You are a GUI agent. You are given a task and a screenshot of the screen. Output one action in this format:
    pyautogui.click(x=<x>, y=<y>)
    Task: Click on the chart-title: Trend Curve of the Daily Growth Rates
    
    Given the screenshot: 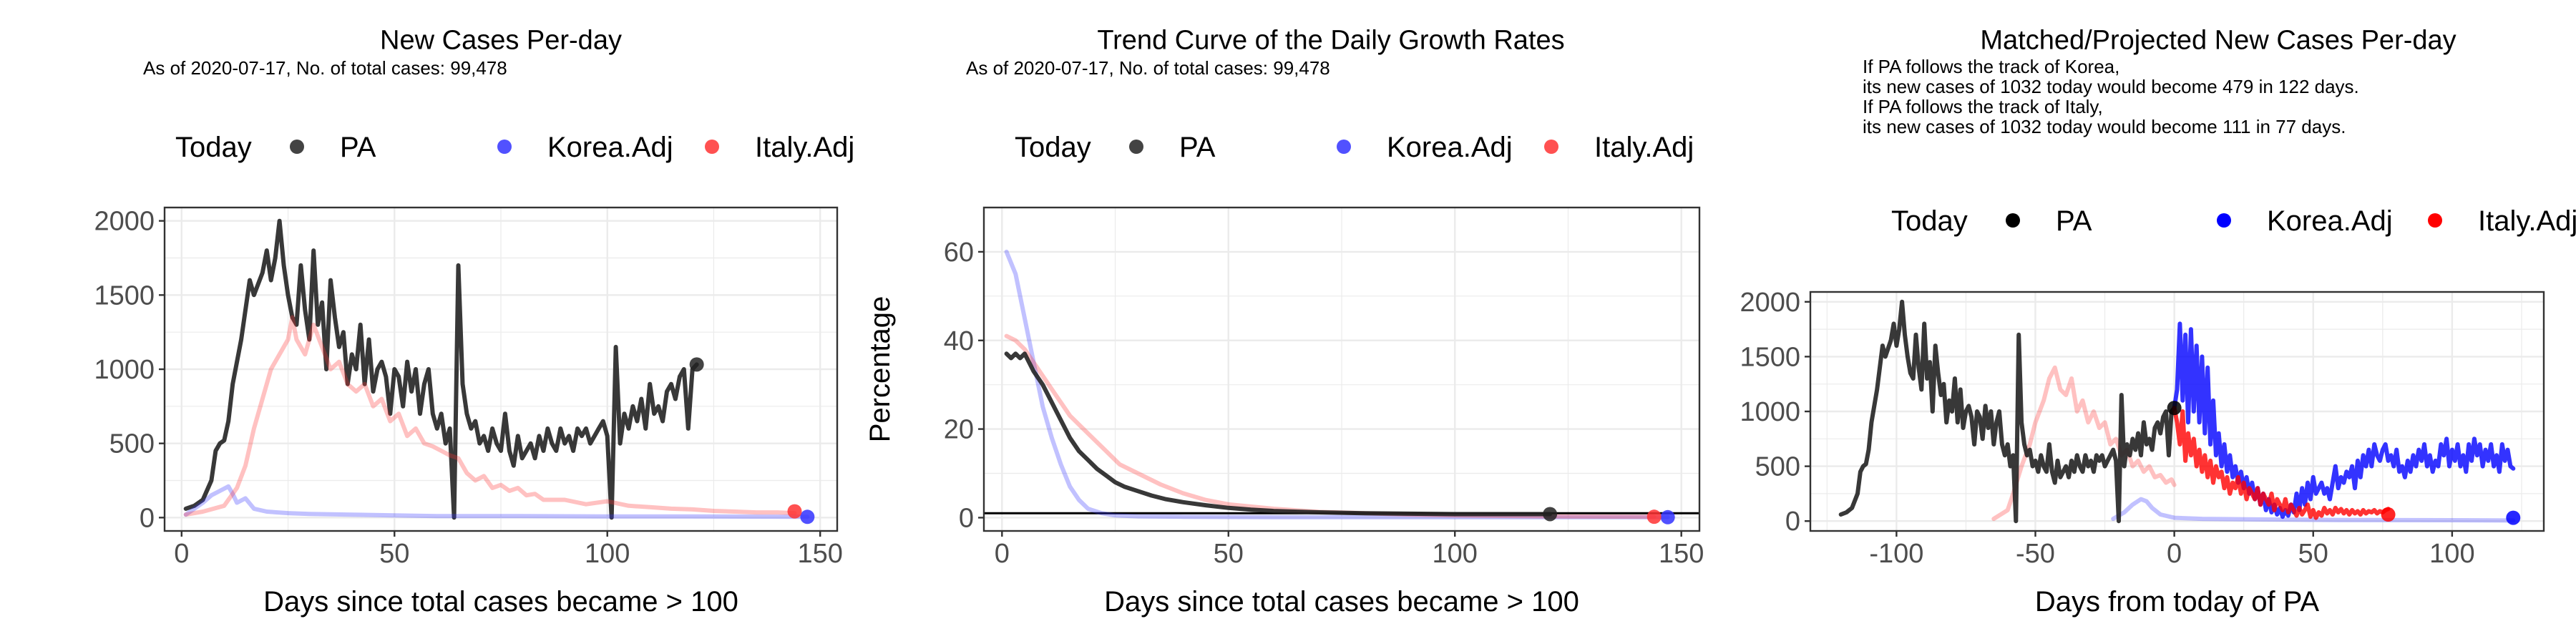 What is the action you would take?
    pyautogui.click(x=1330, y=40)
    